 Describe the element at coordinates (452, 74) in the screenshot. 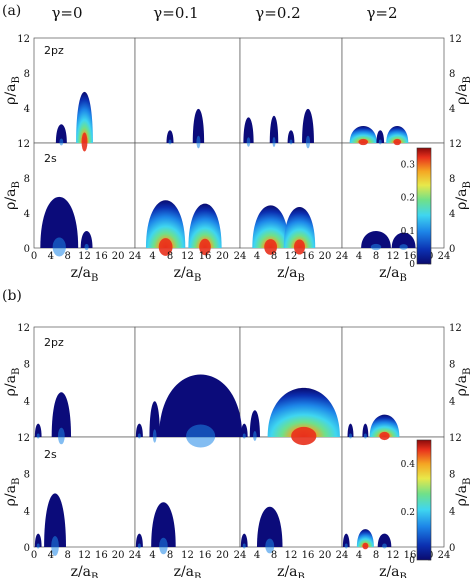

I see `y-tick-right-r0-2: 8` at that location.